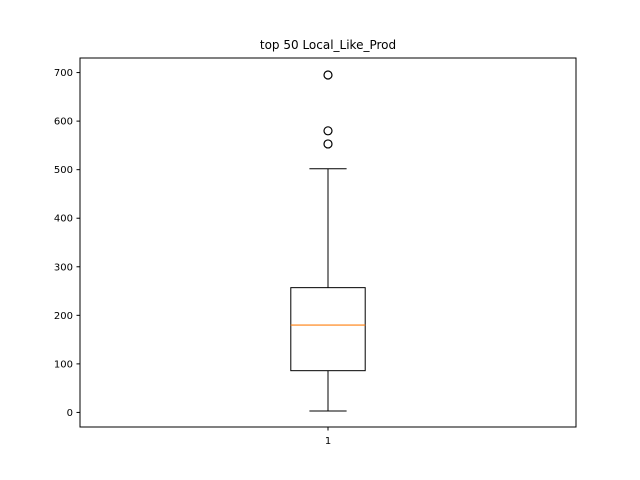 The height and width of the screenshot is (480, 640). I want to click on y-axis: 0 100 200 300 400 500 600 700, so click(67, 243).